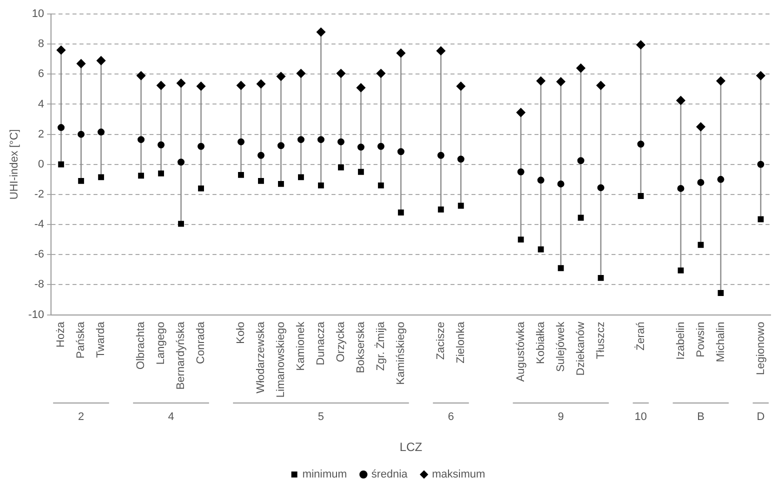 The image size is (777, 490). I want to click on x-tick-label: Kamińskiego, so click(400, 353).